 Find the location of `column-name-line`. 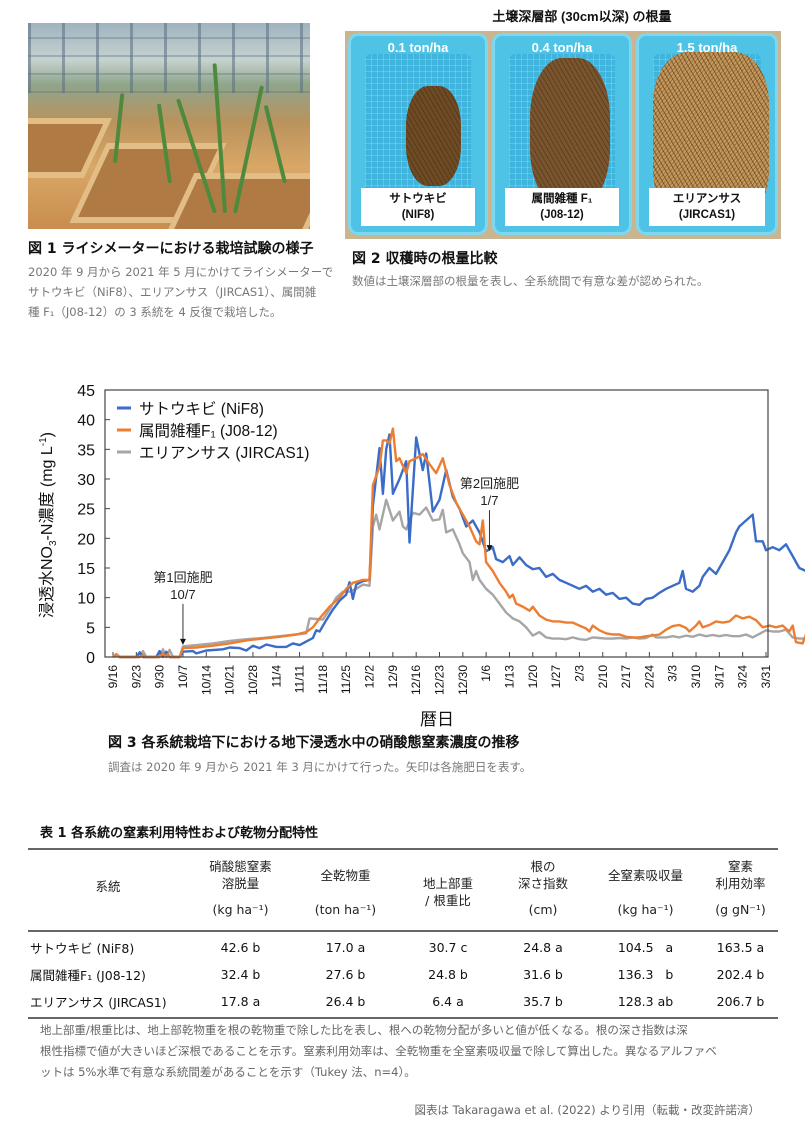

column-name-line is located at coordinates (448, 866).